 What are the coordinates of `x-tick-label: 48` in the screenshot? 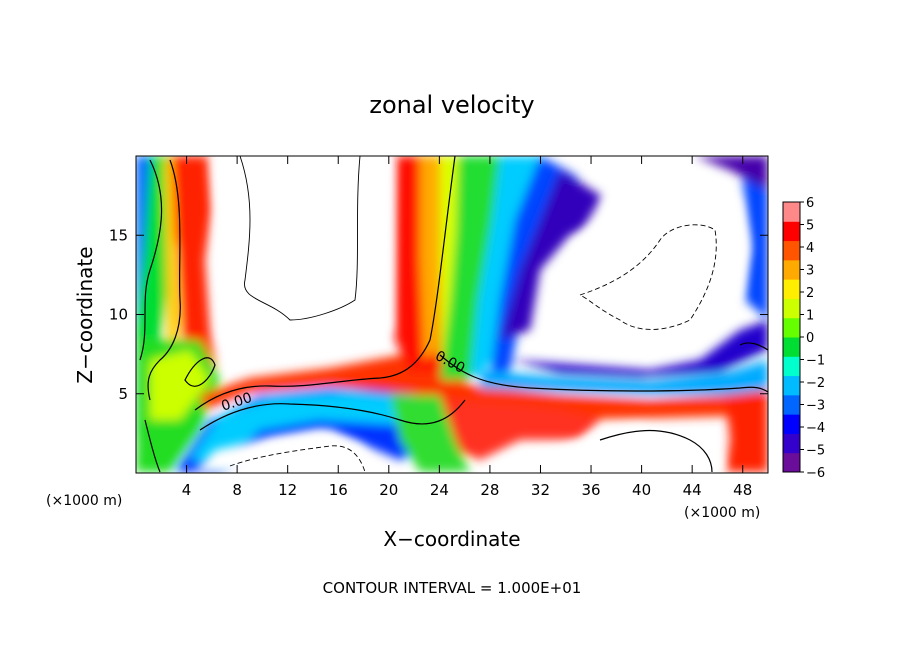 It's located at (742, 490).